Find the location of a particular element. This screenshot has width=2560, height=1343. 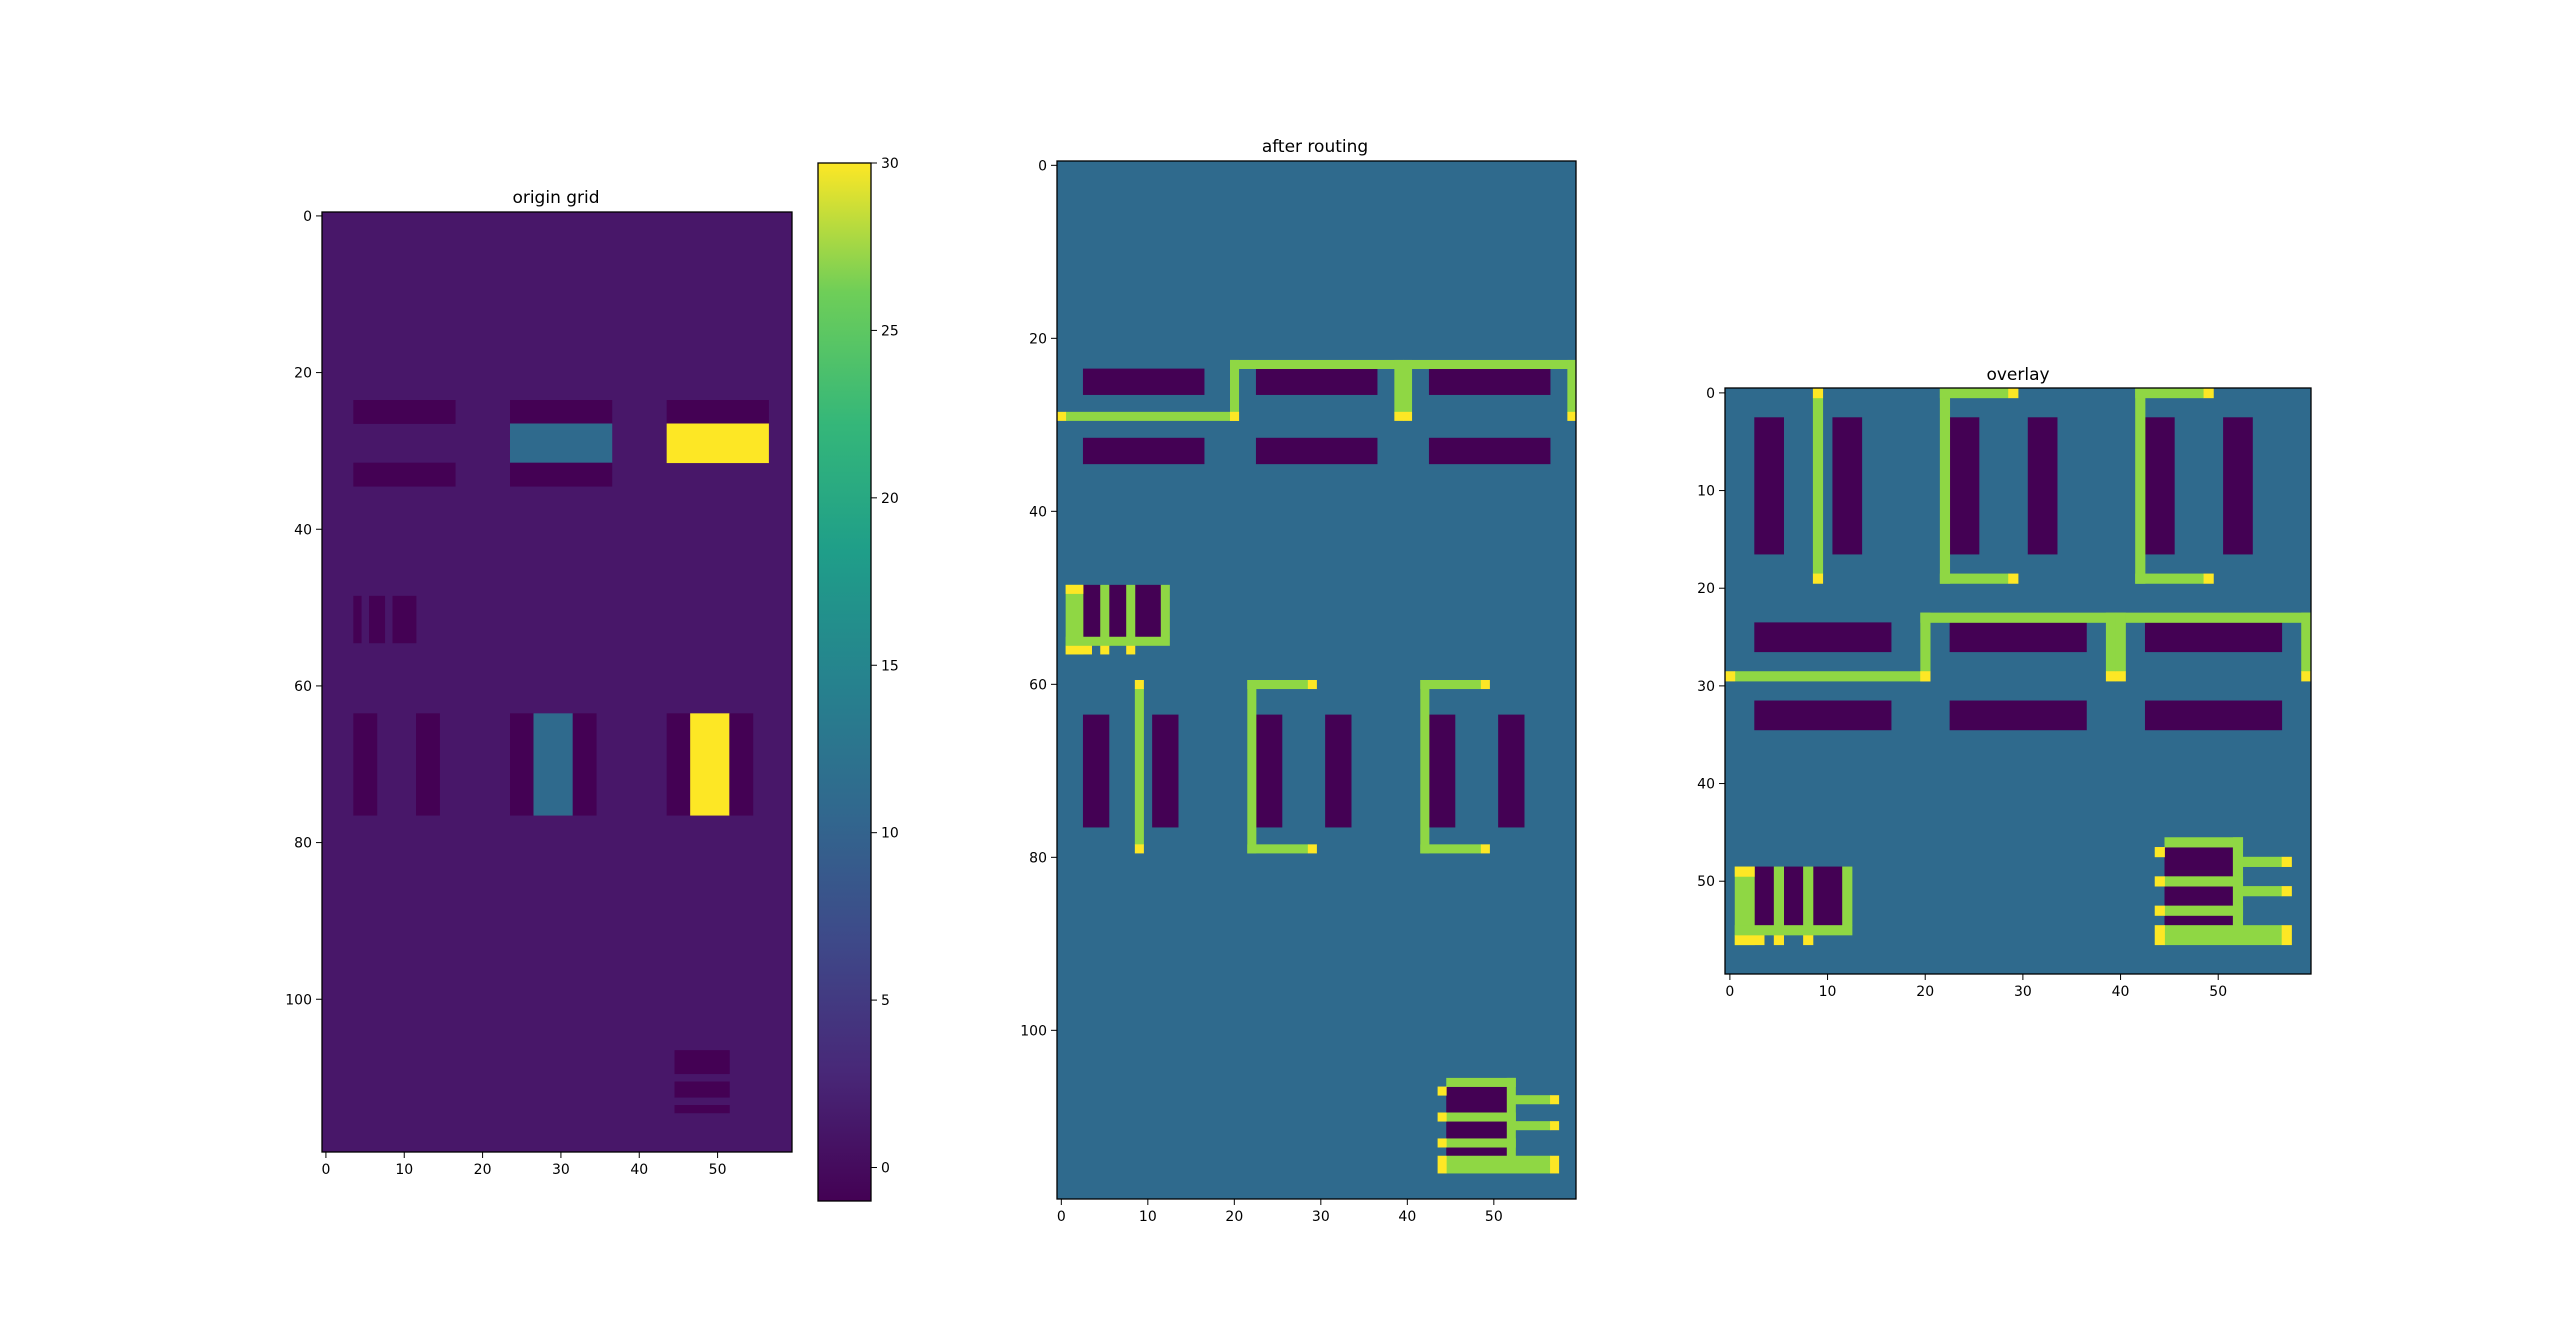

after-routing-ticks: 0 10 20 30 40 50 0 20 40 60 80 100 is located at coordinates (1261, 691).